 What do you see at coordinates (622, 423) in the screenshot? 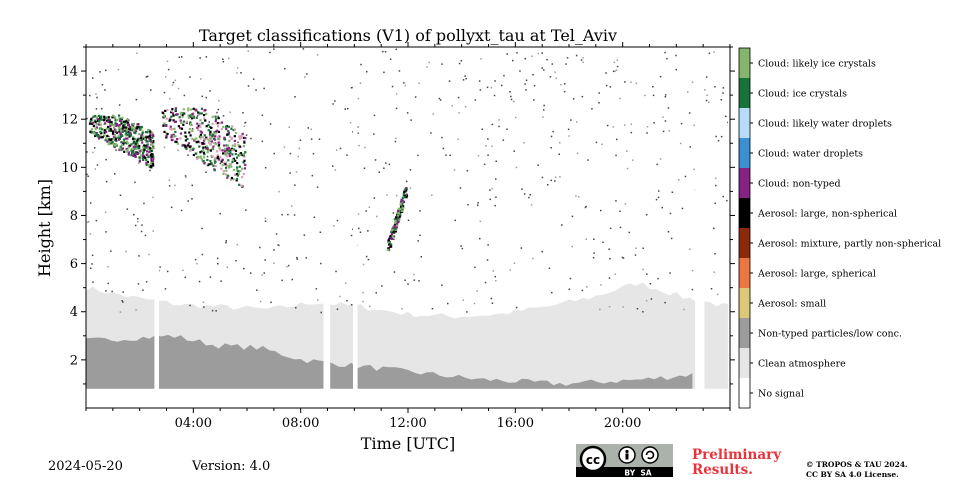
I see `x-tick-label: 20:00` at bounding box center [622, 423].